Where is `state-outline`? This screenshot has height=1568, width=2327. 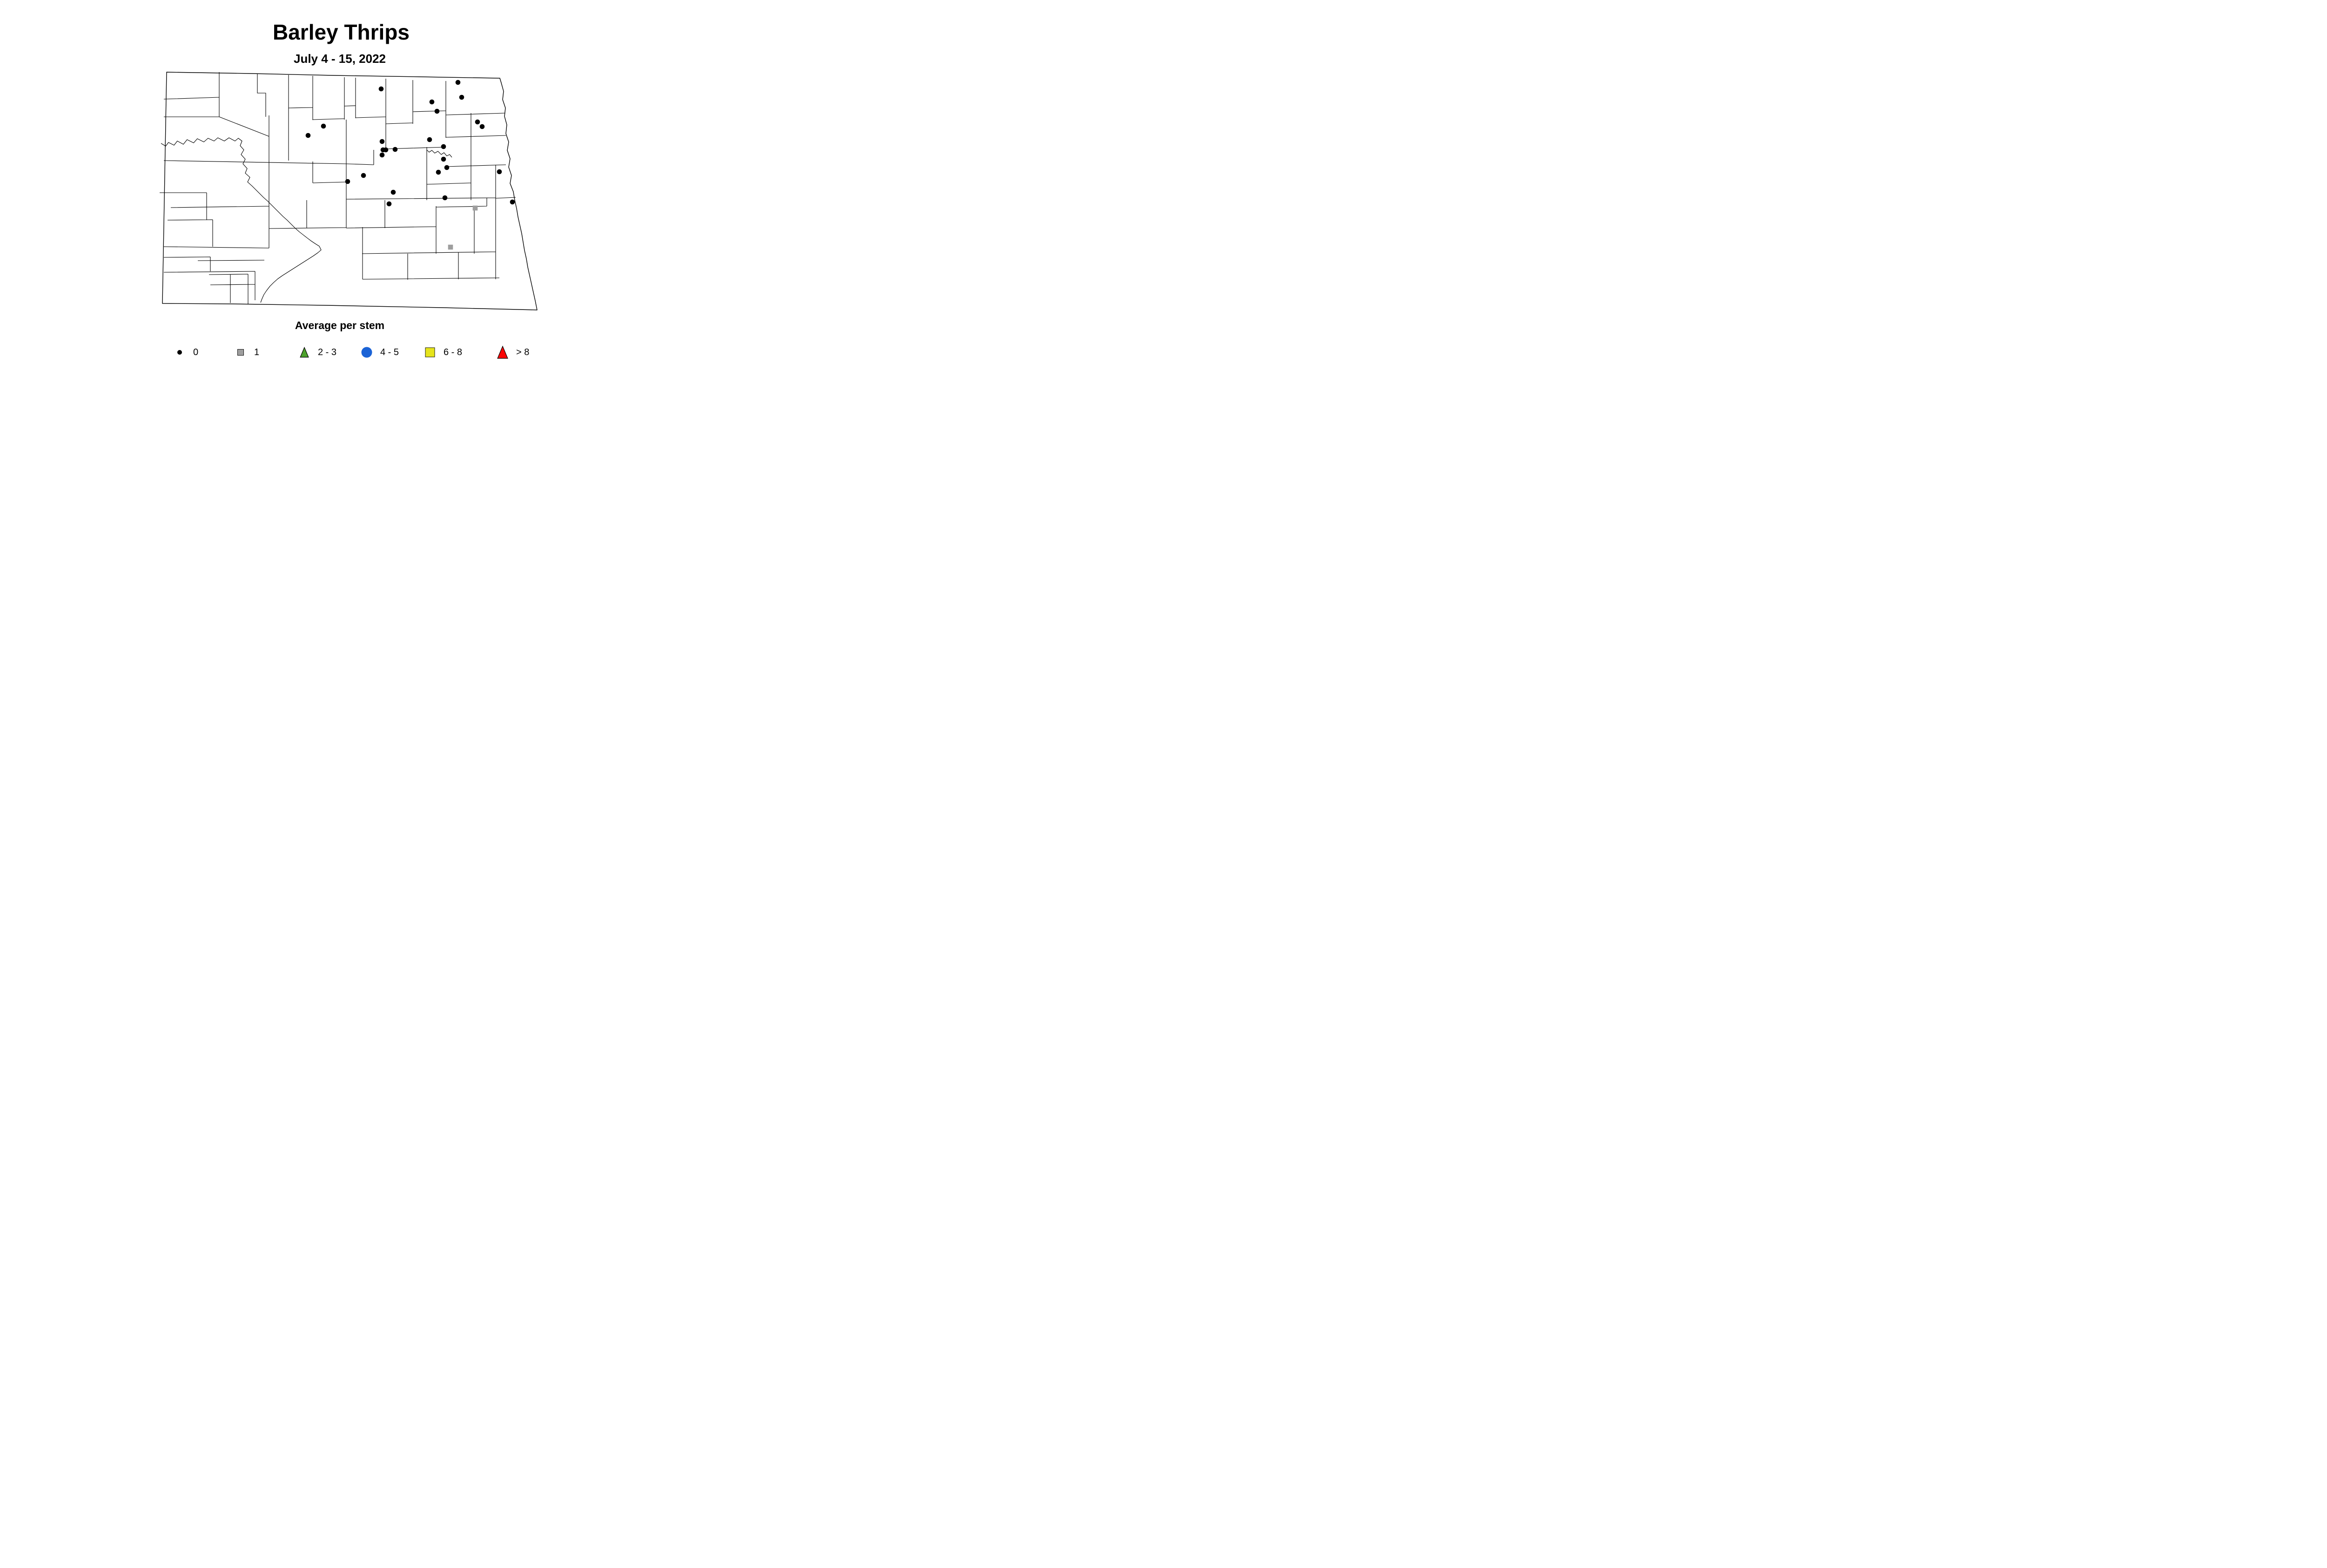
state-outline is located at coordinates (350, 191).